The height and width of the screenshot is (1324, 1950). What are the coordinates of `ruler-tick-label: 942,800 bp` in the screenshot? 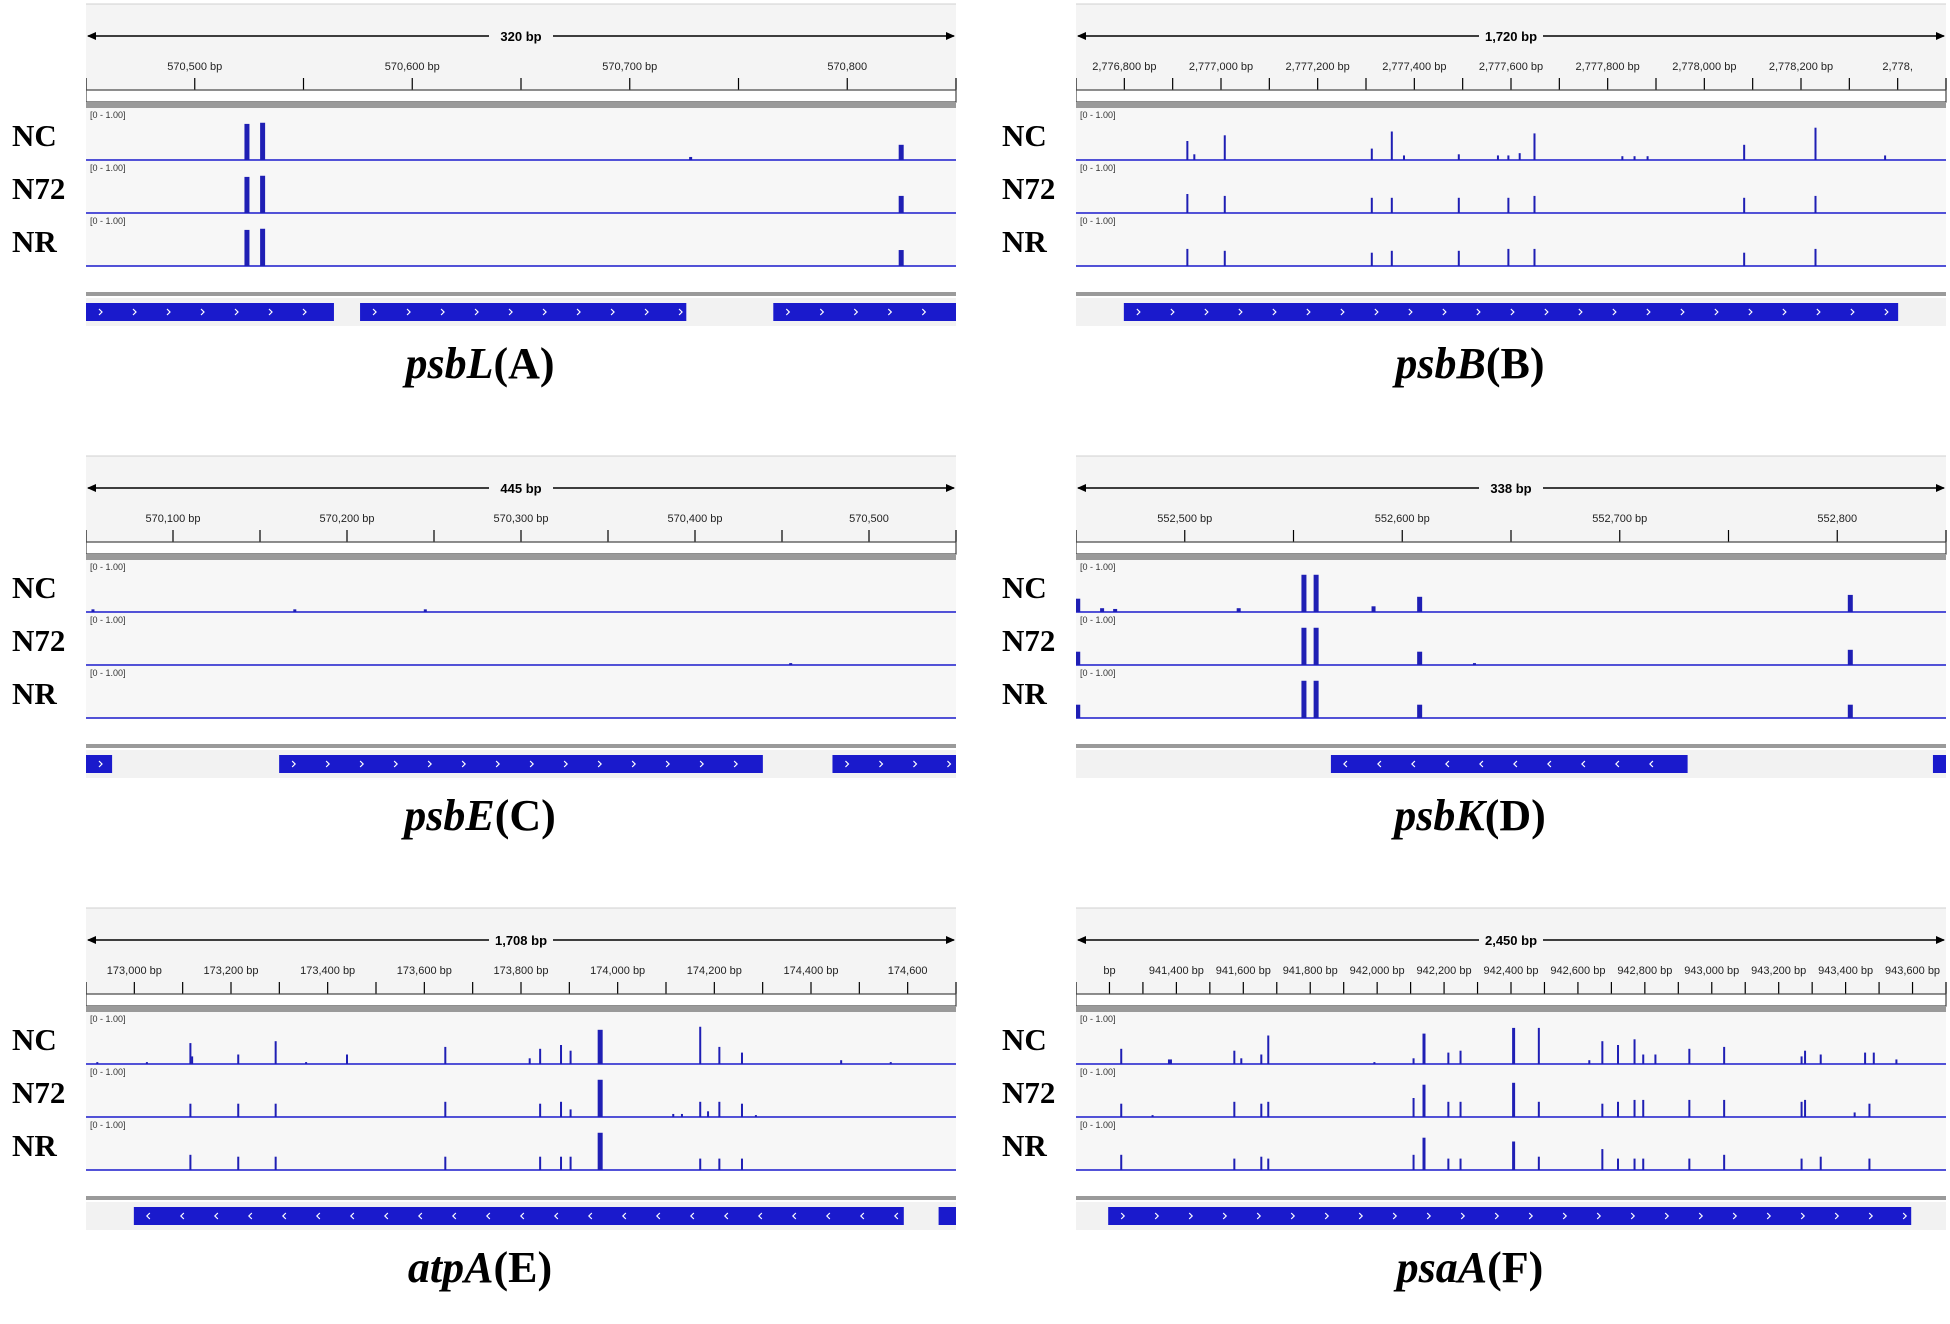 It's located at (1644, 971).